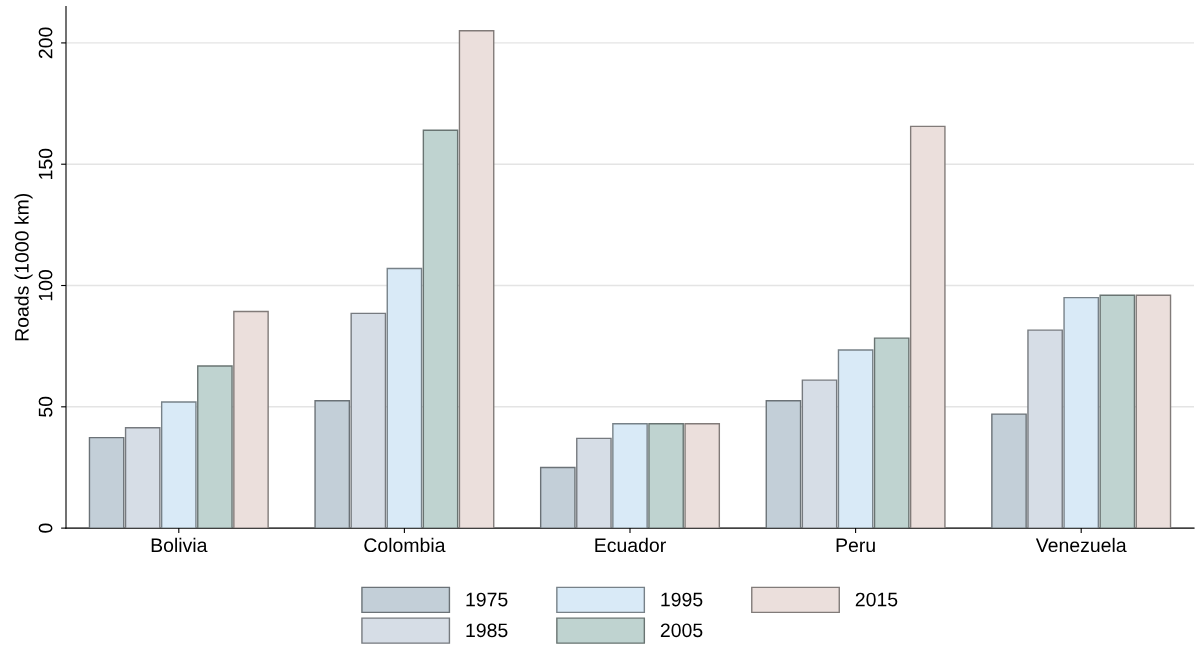 This screenshot has width=1200, height=652. What do you see at coordinates (876, 599) in the screenshot?
I see `legend-label: 2015` at bounding box center [876, 599].